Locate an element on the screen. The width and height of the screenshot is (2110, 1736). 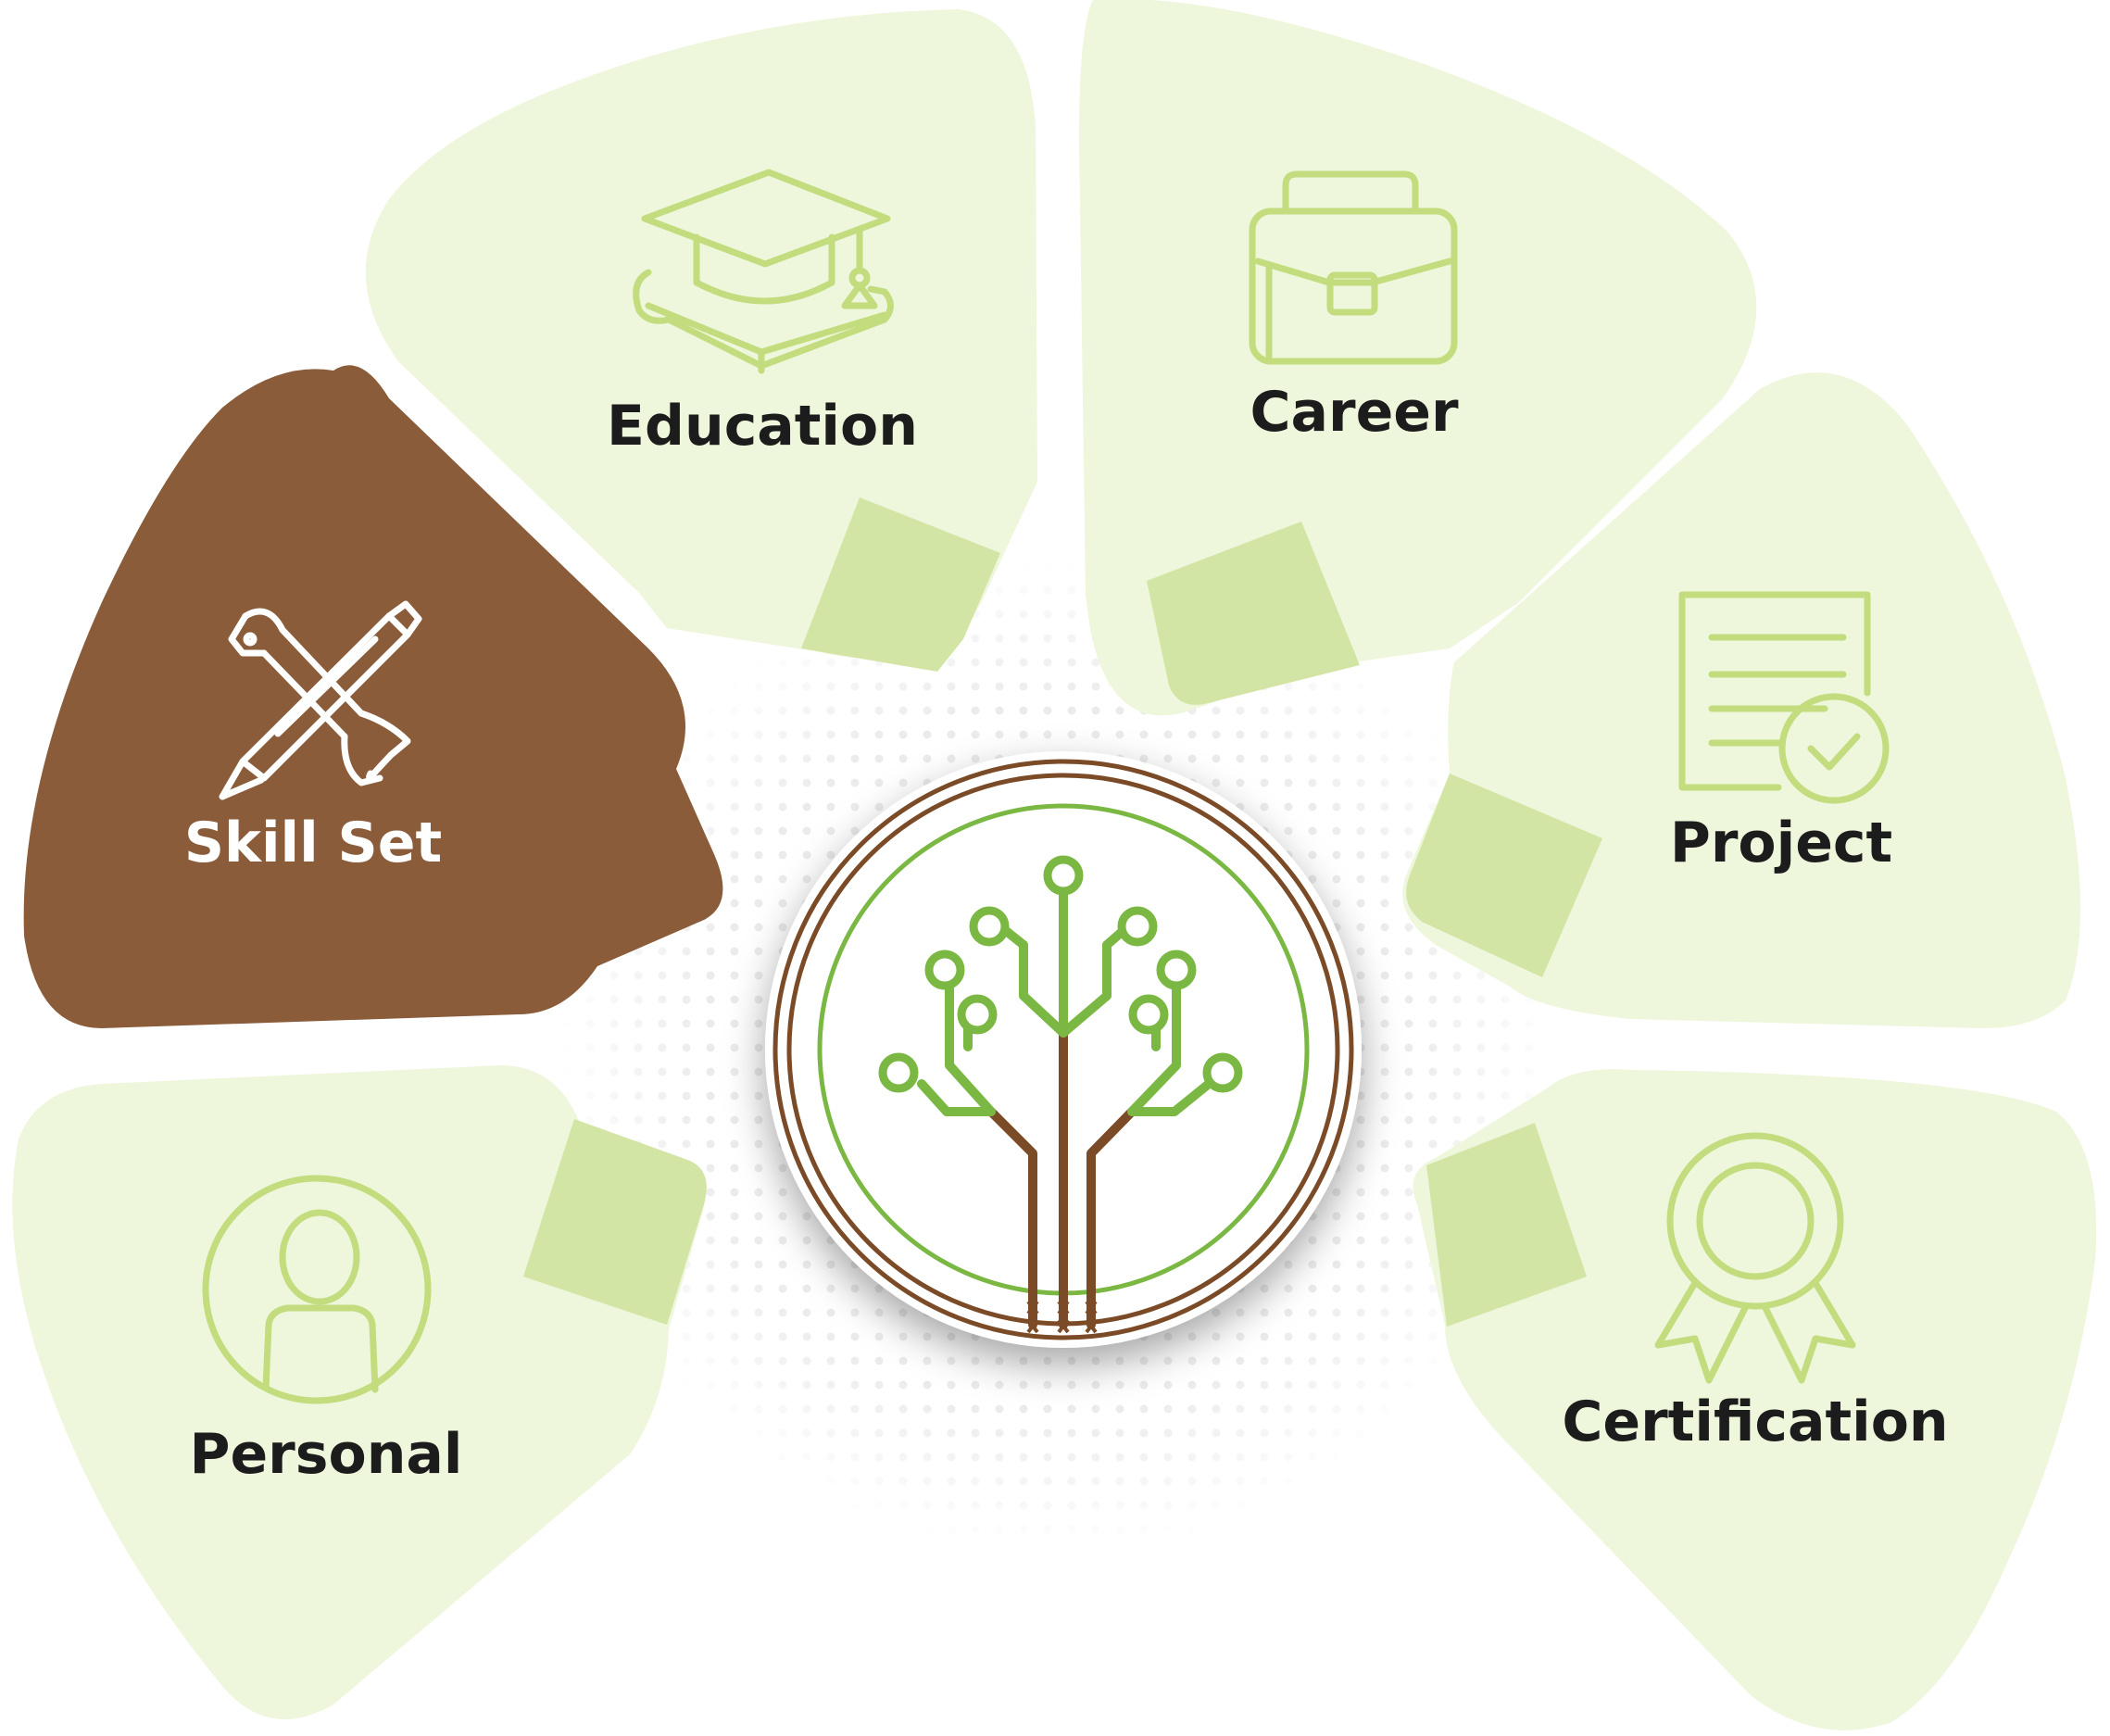
segment-career-shape is located at coordinates (1418, 358).